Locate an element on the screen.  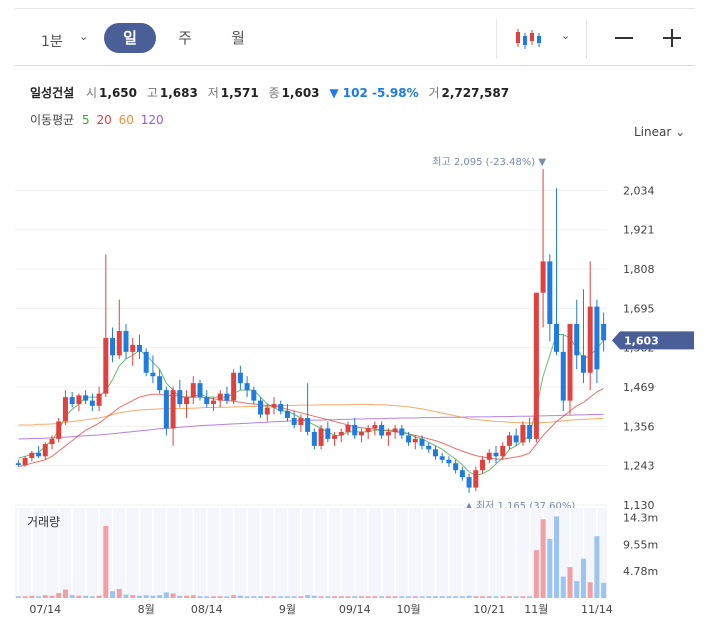
low-value: 1,571 is located at coordinates (239, 93).